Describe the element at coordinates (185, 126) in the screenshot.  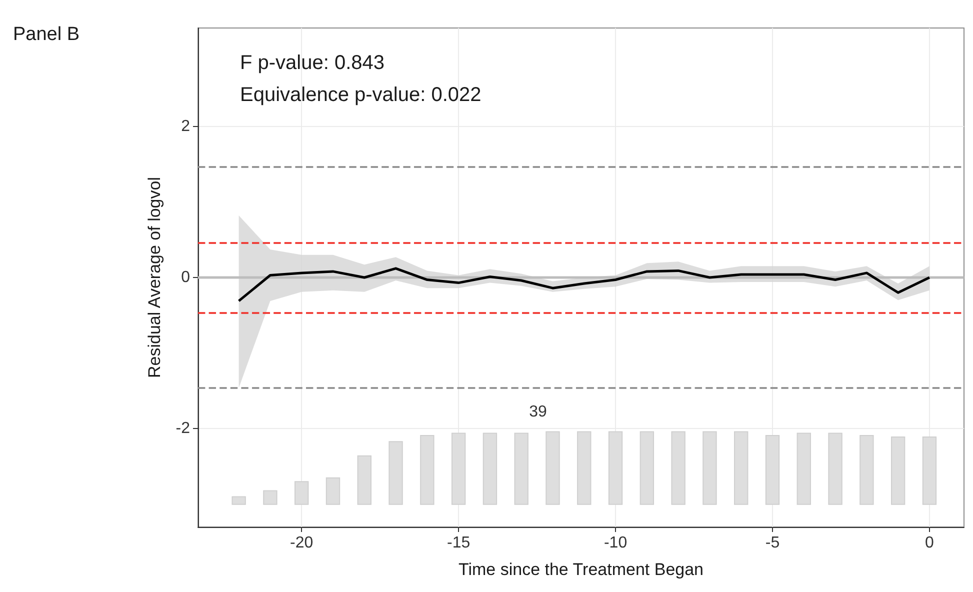
I see `y-tick-label: 2` at that location.